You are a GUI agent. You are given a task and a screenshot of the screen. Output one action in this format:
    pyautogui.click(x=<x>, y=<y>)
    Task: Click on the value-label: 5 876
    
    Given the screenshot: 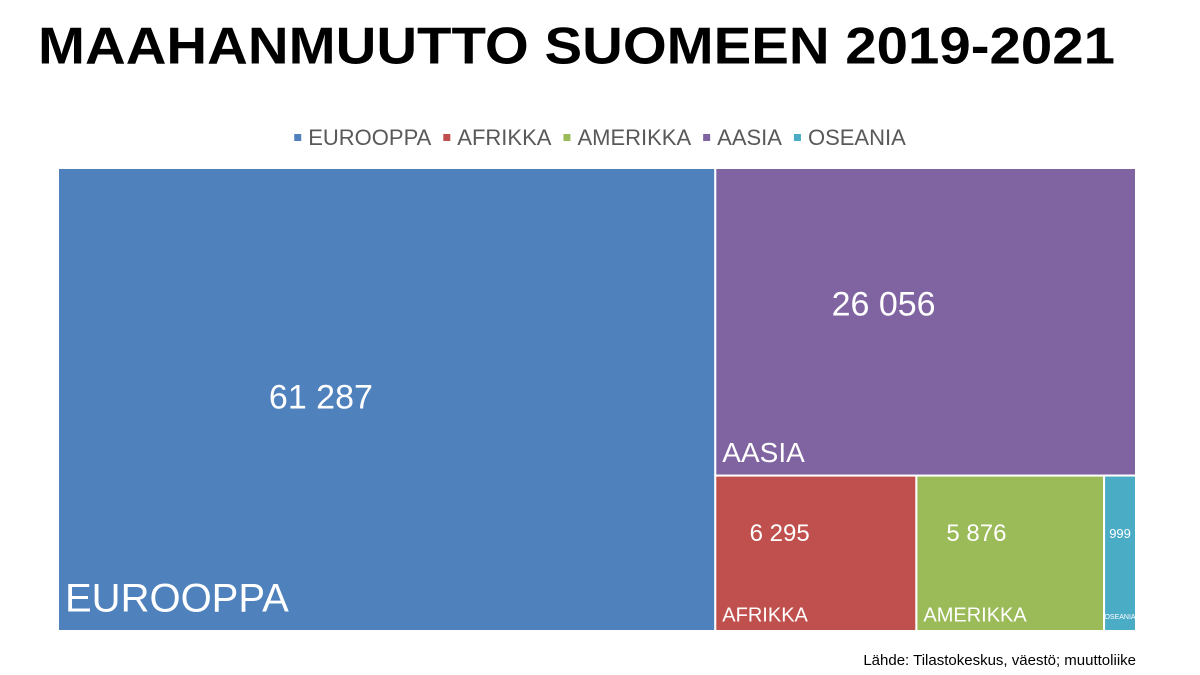 What is the action you would take?
    pyautogui.click(x=976, y=533)
    